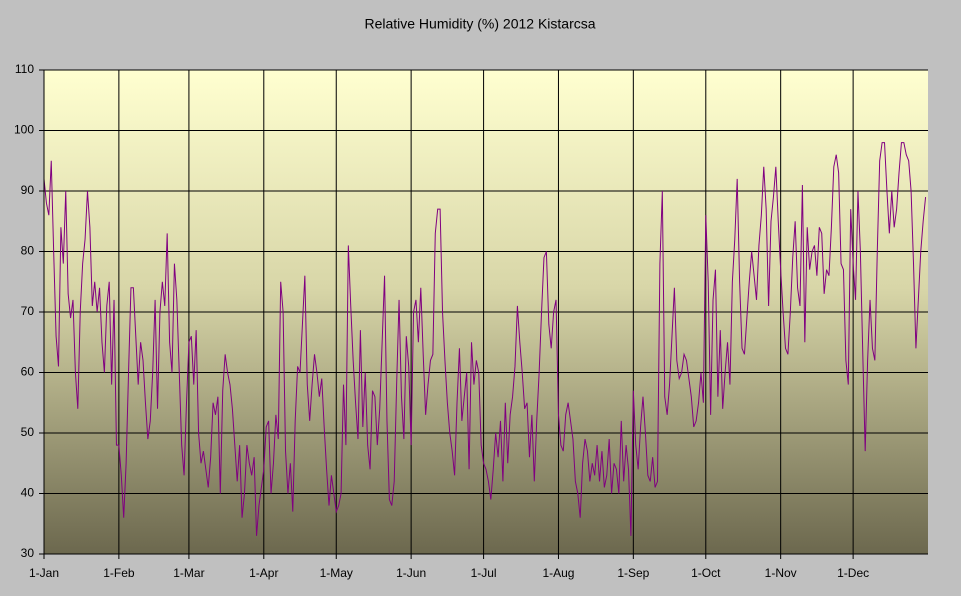  What do you see at coordinates (119, 573) in the screenshot?
I see `x-tick-label: 1-Feb` at bounding box center [119, 573].